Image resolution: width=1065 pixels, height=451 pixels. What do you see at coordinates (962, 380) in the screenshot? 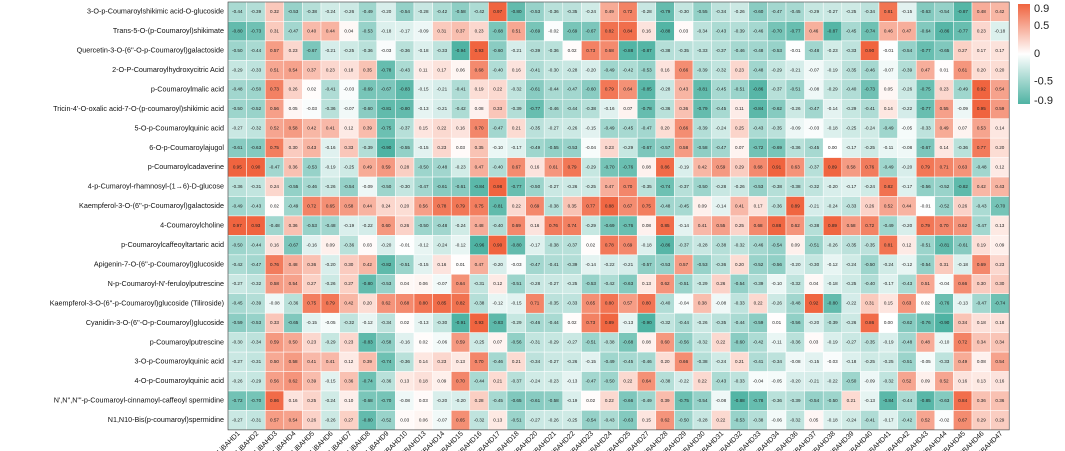
I see `cell-value-label: 0.16` at bounding box center [962, 380].